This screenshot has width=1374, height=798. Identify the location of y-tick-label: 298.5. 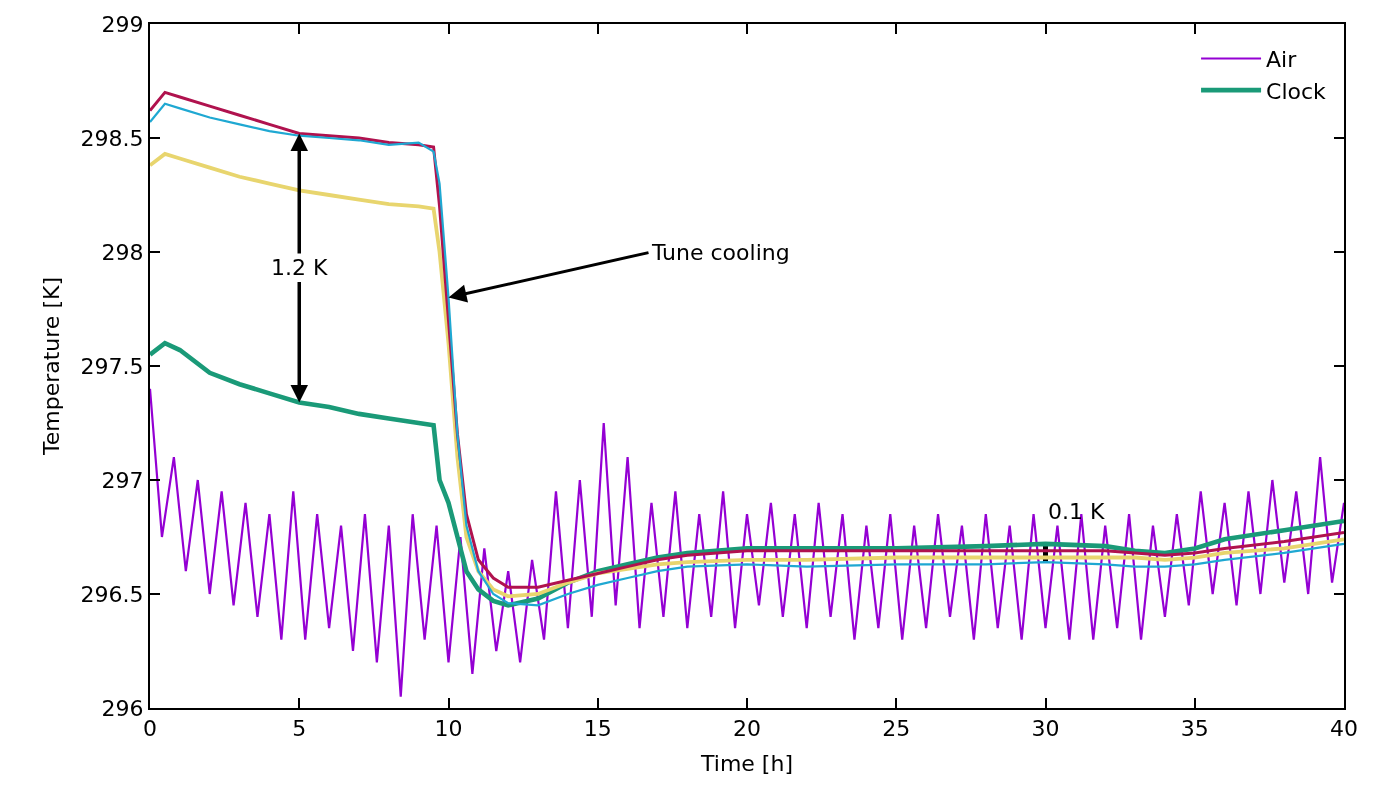
(112, 138).